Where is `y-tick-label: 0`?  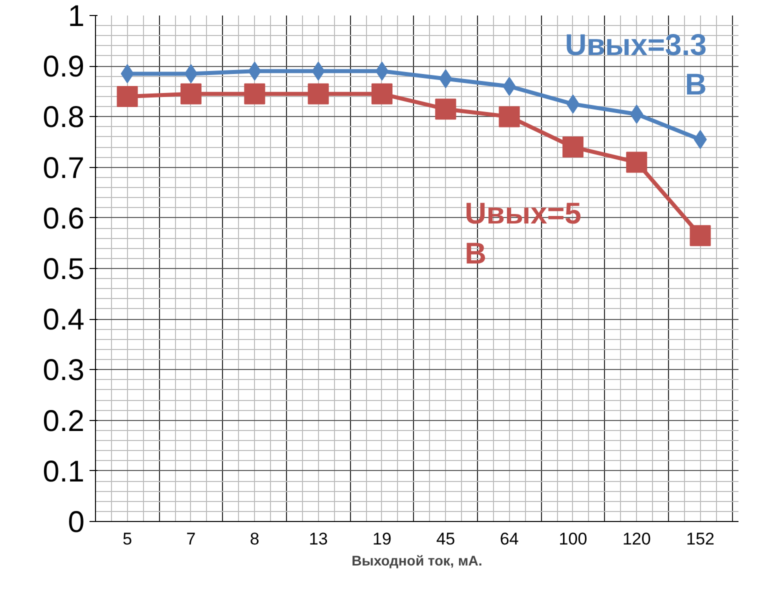
y-tick-label: 0 is located at coordinates (76, 522).